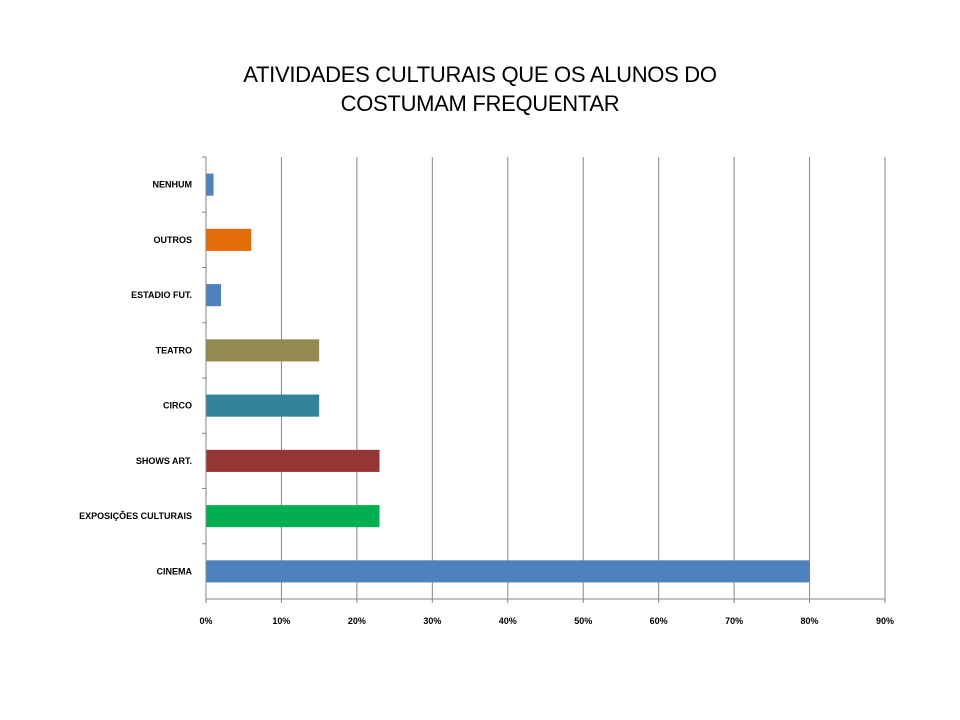  I want to click on category-label: CINEMA, so click(175, 571).